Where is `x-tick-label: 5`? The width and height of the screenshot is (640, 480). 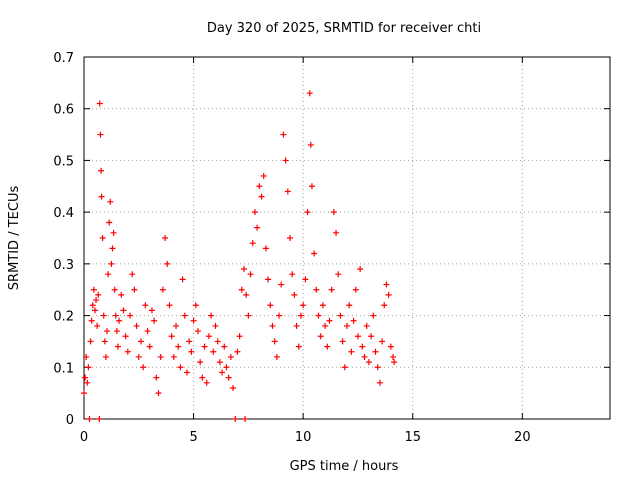 x-tick-label: 5 is located at coordinates (193, 437).